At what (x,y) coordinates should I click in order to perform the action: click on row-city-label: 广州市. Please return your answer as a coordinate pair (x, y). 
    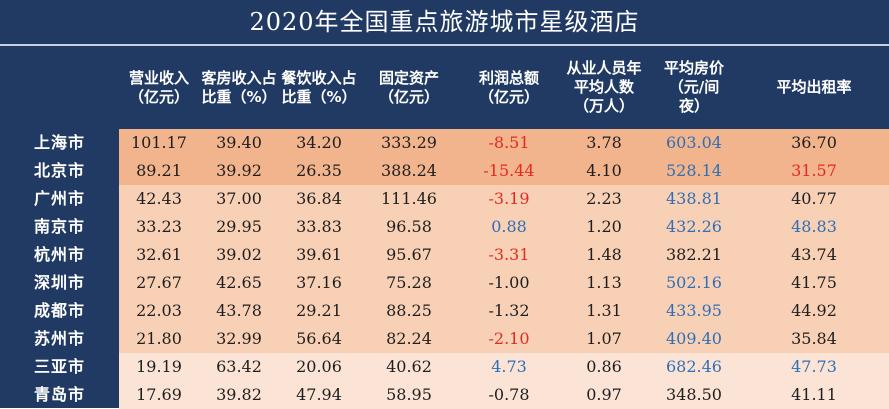
    Looking at the image, I should click on (59, 198).